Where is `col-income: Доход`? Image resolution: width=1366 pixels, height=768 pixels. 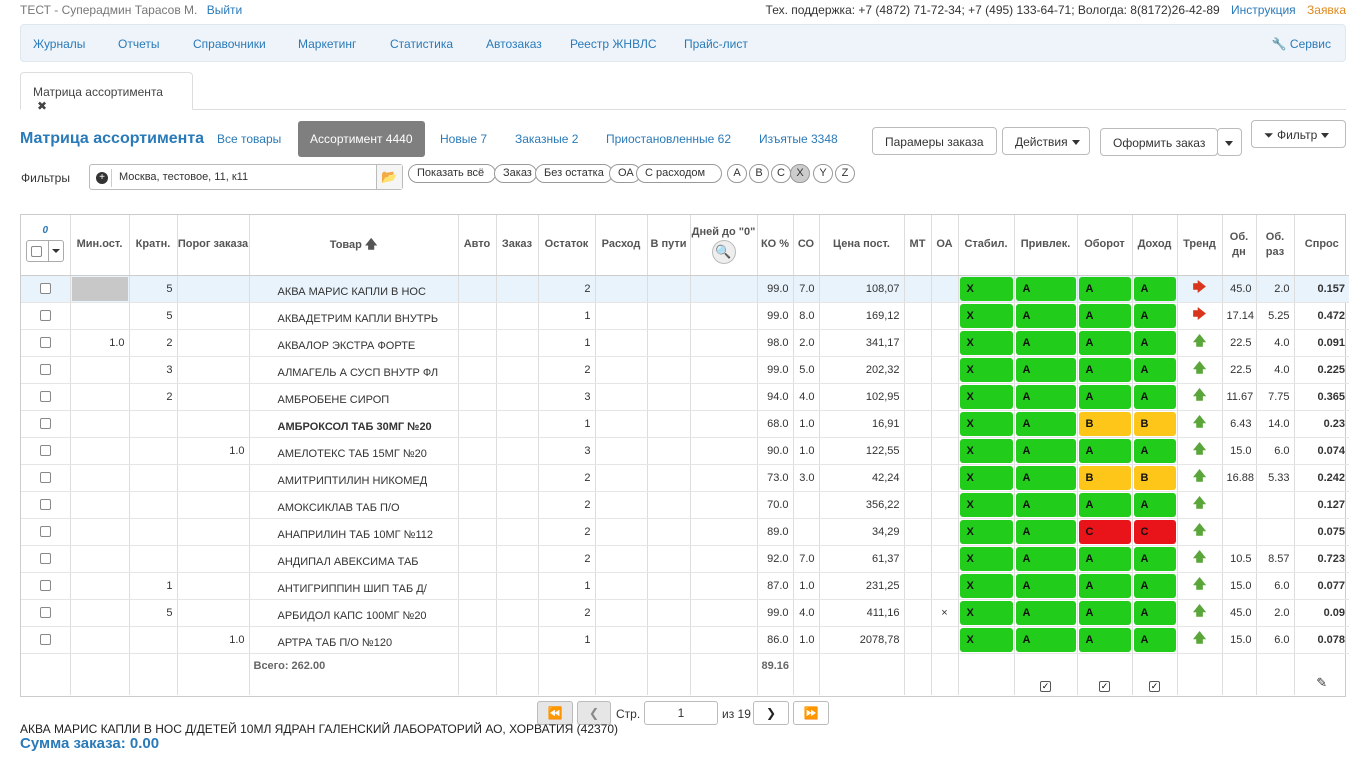 col-income: Доход is located at coordinates (1155, 245).